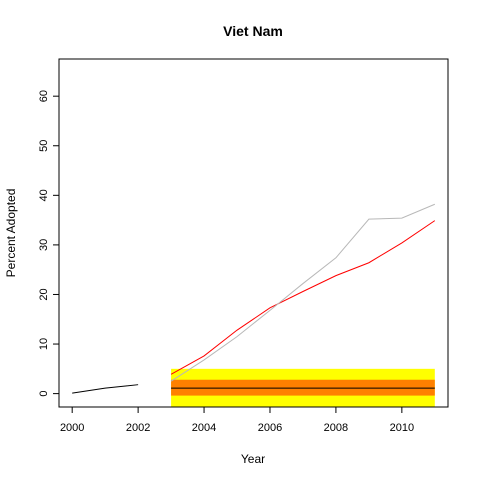  I want to click on y-tick-label-40: 40, so click(44, 195).